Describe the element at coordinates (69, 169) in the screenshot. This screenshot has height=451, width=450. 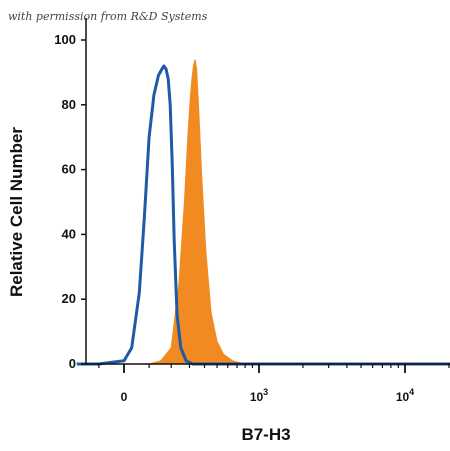
I see `y-tick-label: 60` at that location.